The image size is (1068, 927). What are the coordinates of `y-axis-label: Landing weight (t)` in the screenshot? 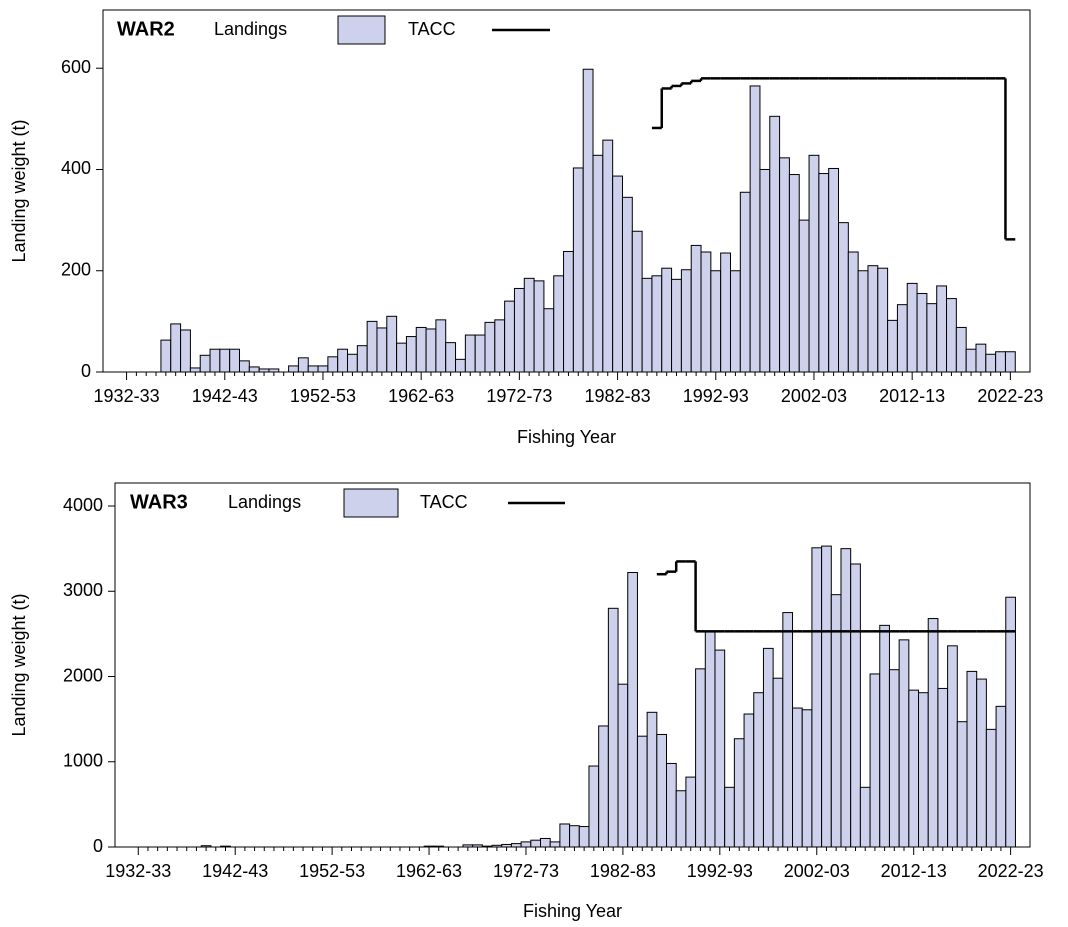 It's located at (19, 664).